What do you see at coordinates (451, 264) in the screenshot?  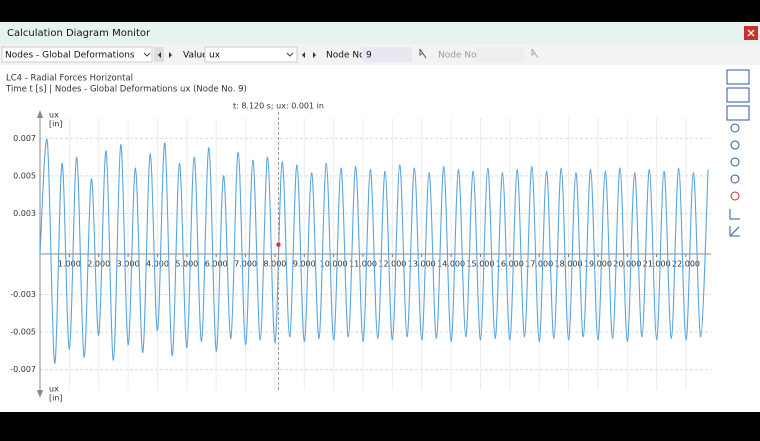 I see `x-tick-label: 14.000` at bounding box center [451, 264].